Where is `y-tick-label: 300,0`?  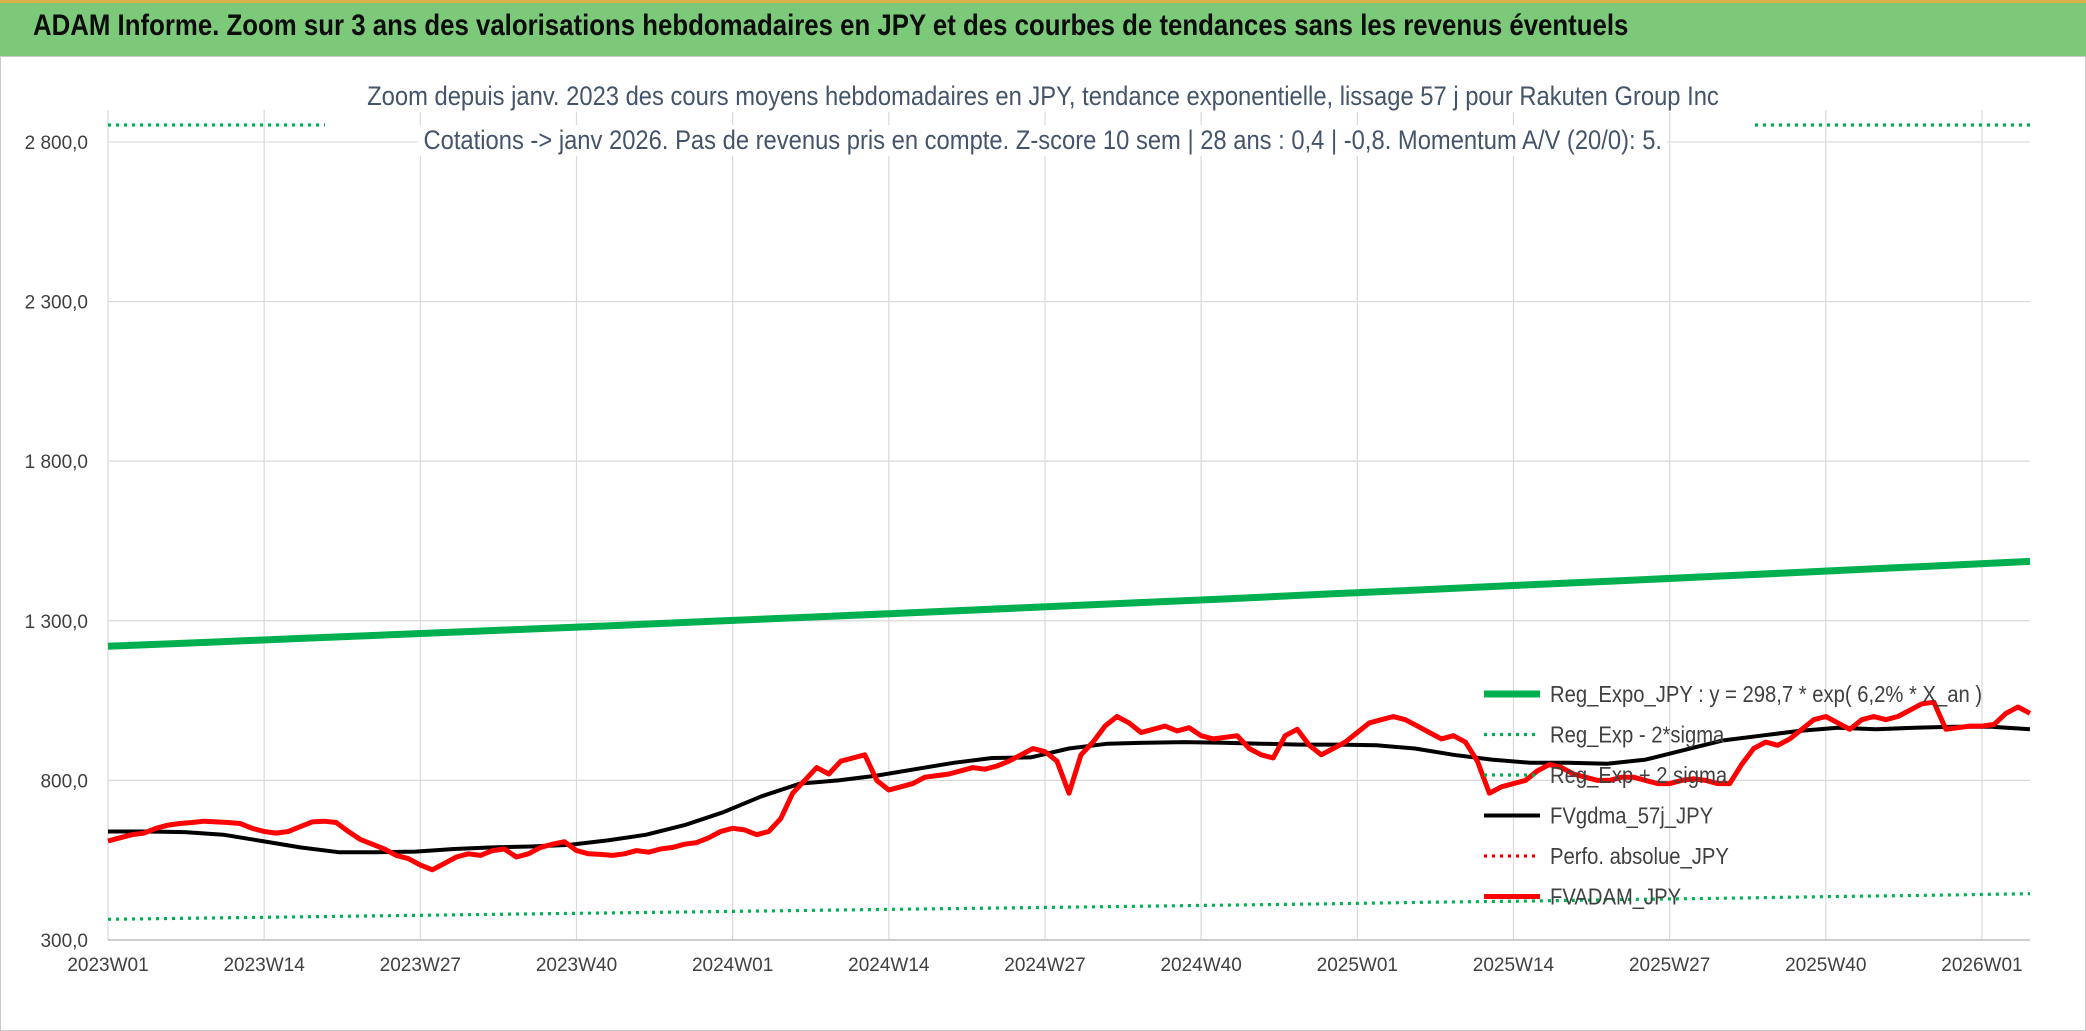
y-tick-label: 300,0 is located at coordinates (64, 941).